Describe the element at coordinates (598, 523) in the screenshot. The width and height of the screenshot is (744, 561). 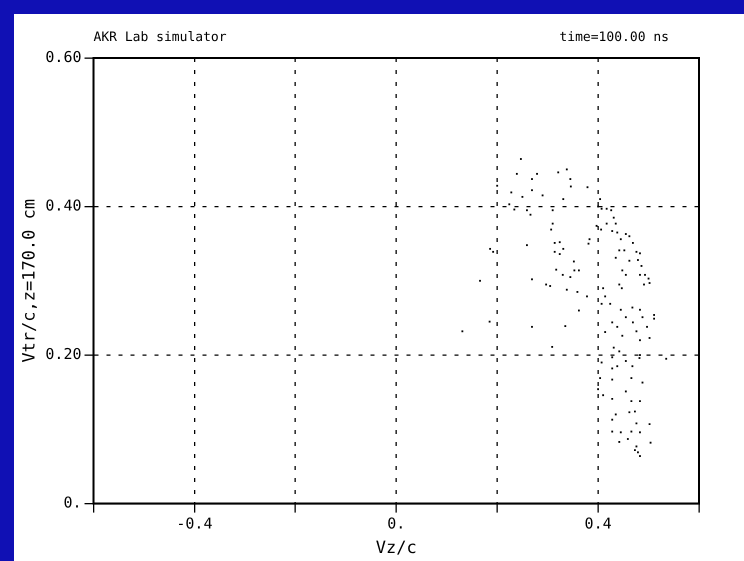
I see `x-tick-label: 0.4` at that location.